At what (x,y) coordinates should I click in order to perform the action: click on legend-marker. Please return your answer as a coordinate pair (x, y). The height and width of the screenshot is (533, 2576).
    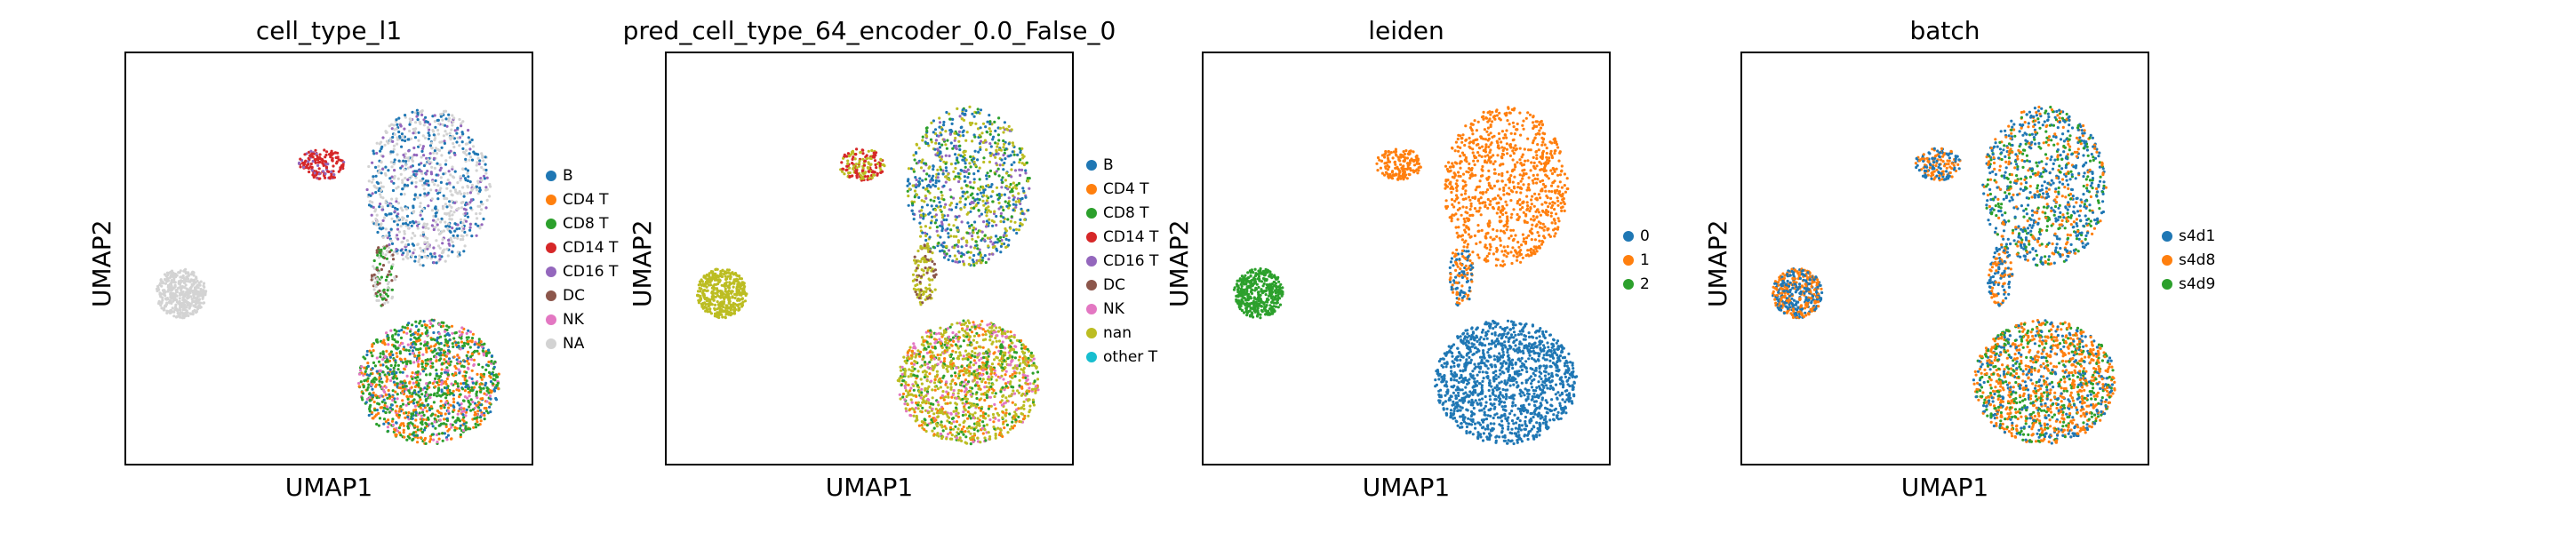
    Looking at the image, I should click on (551, 199).